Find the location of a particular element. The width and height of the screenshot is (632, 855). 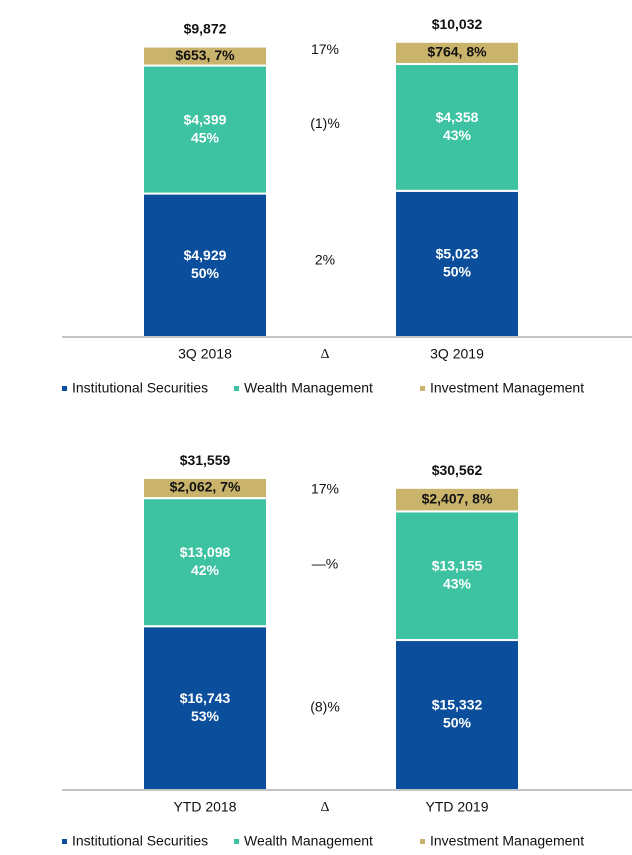

change-label: —% is located at coordinates (325, 564).